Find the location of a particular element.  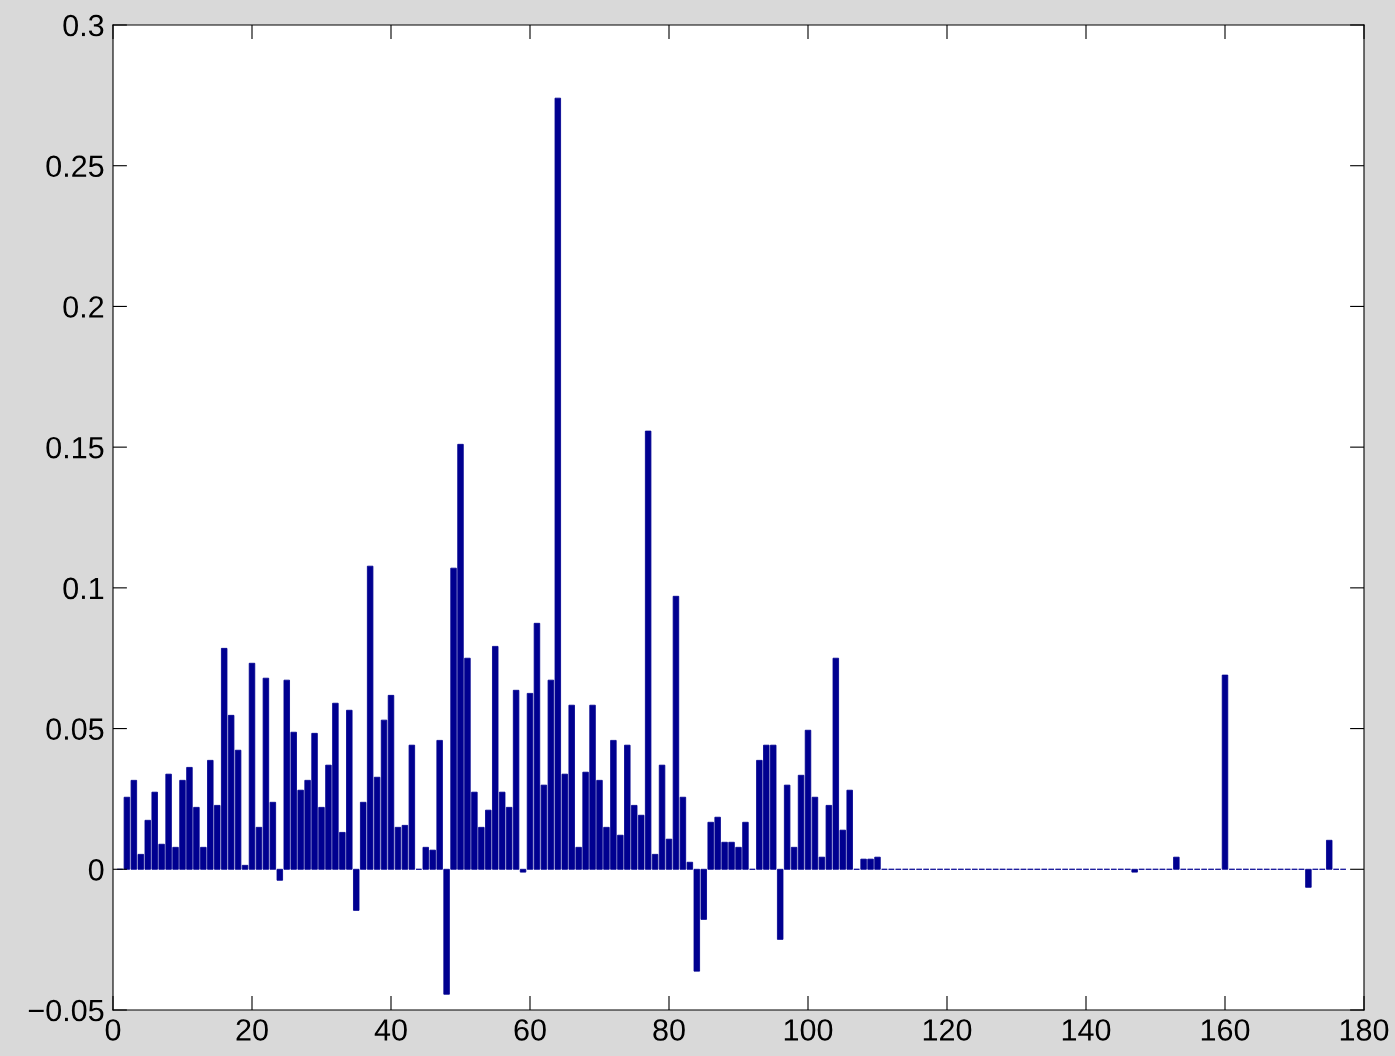

x-tick-label: 140 is located at coordinates (1086, 1030).